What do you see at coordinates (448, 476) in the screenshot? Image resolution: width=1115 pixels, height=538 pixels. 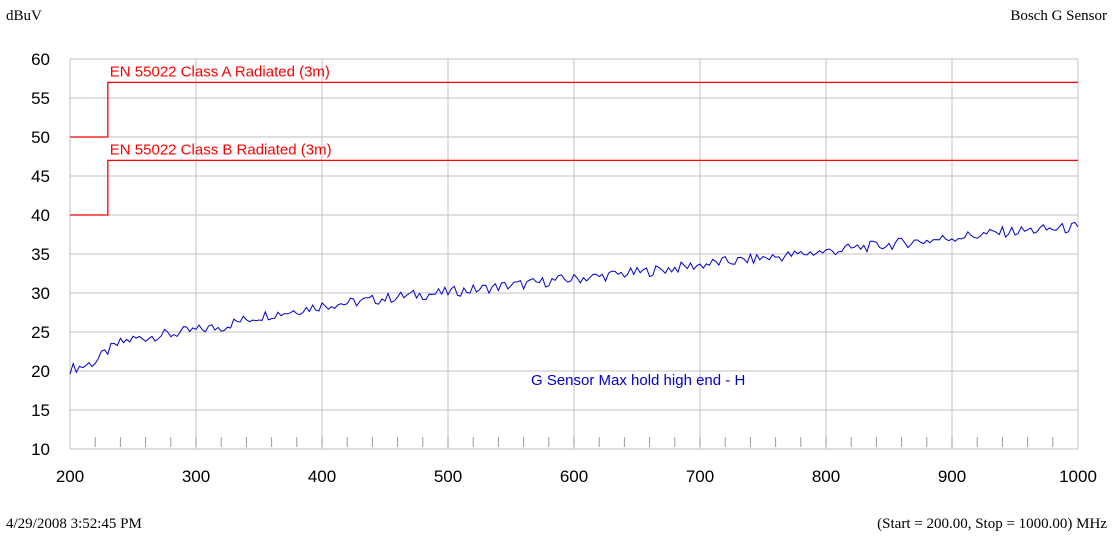 I see `x-tick-label: 500` at bounding box center [448, 476].